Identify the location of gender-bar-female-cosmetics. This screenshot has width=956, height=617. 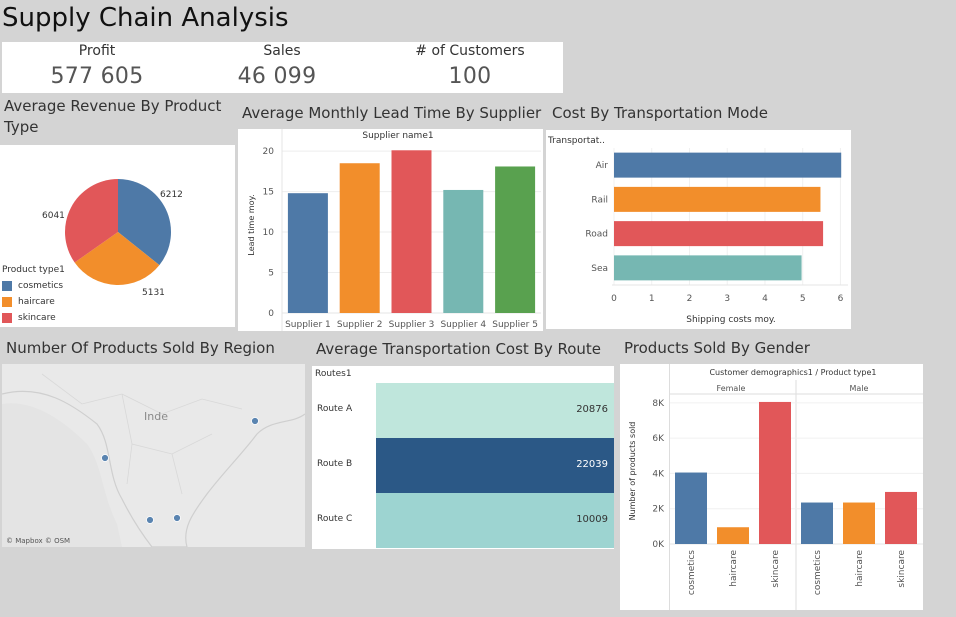
(691, 508).